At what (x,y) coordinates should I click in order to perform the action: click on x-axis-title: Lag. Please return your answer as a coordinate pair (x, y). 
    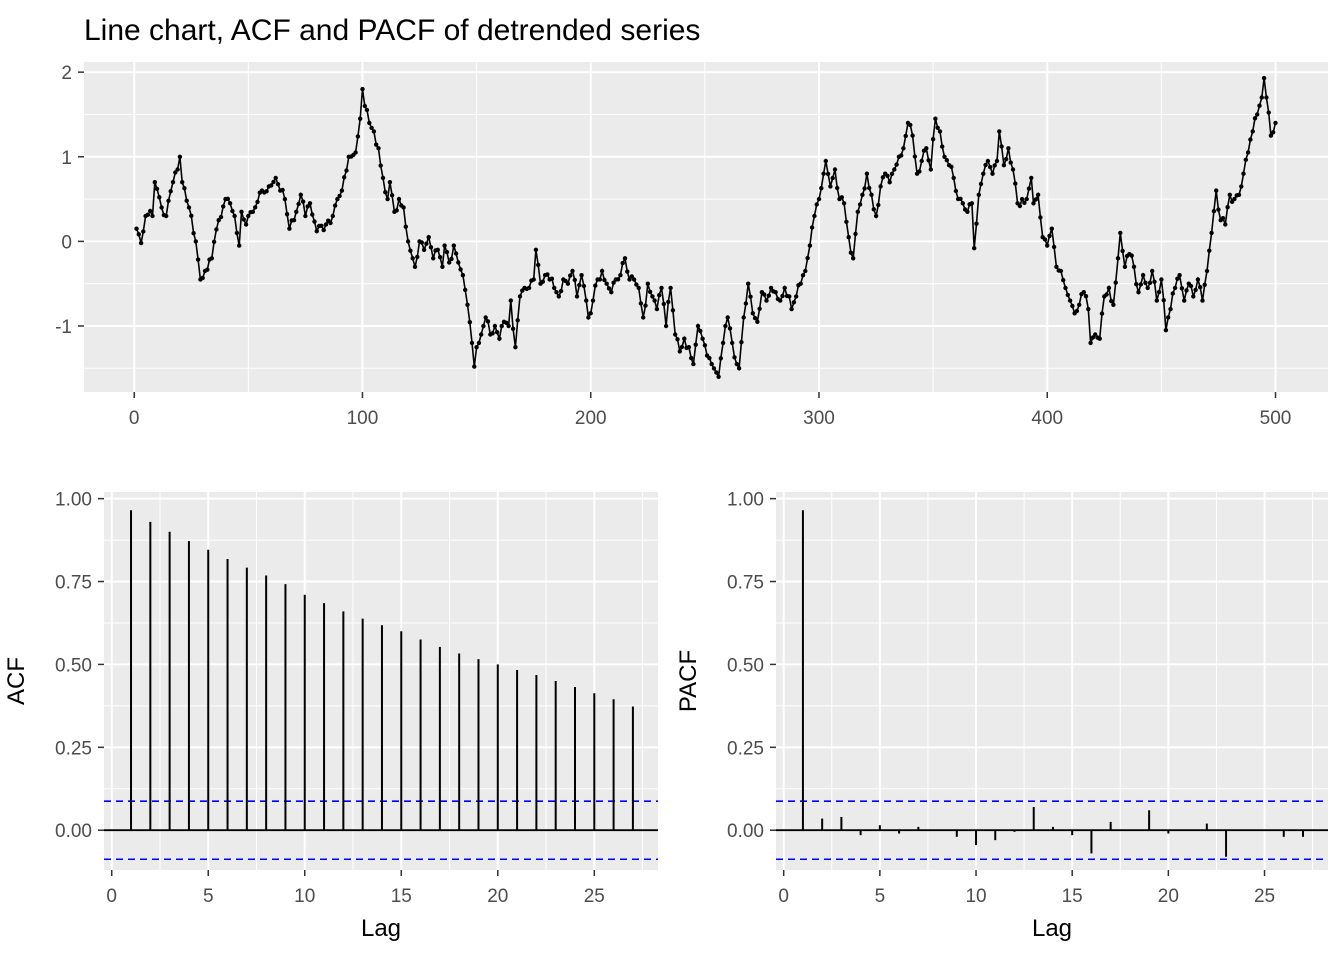
    Looking at the image, I should click on (381, 928).